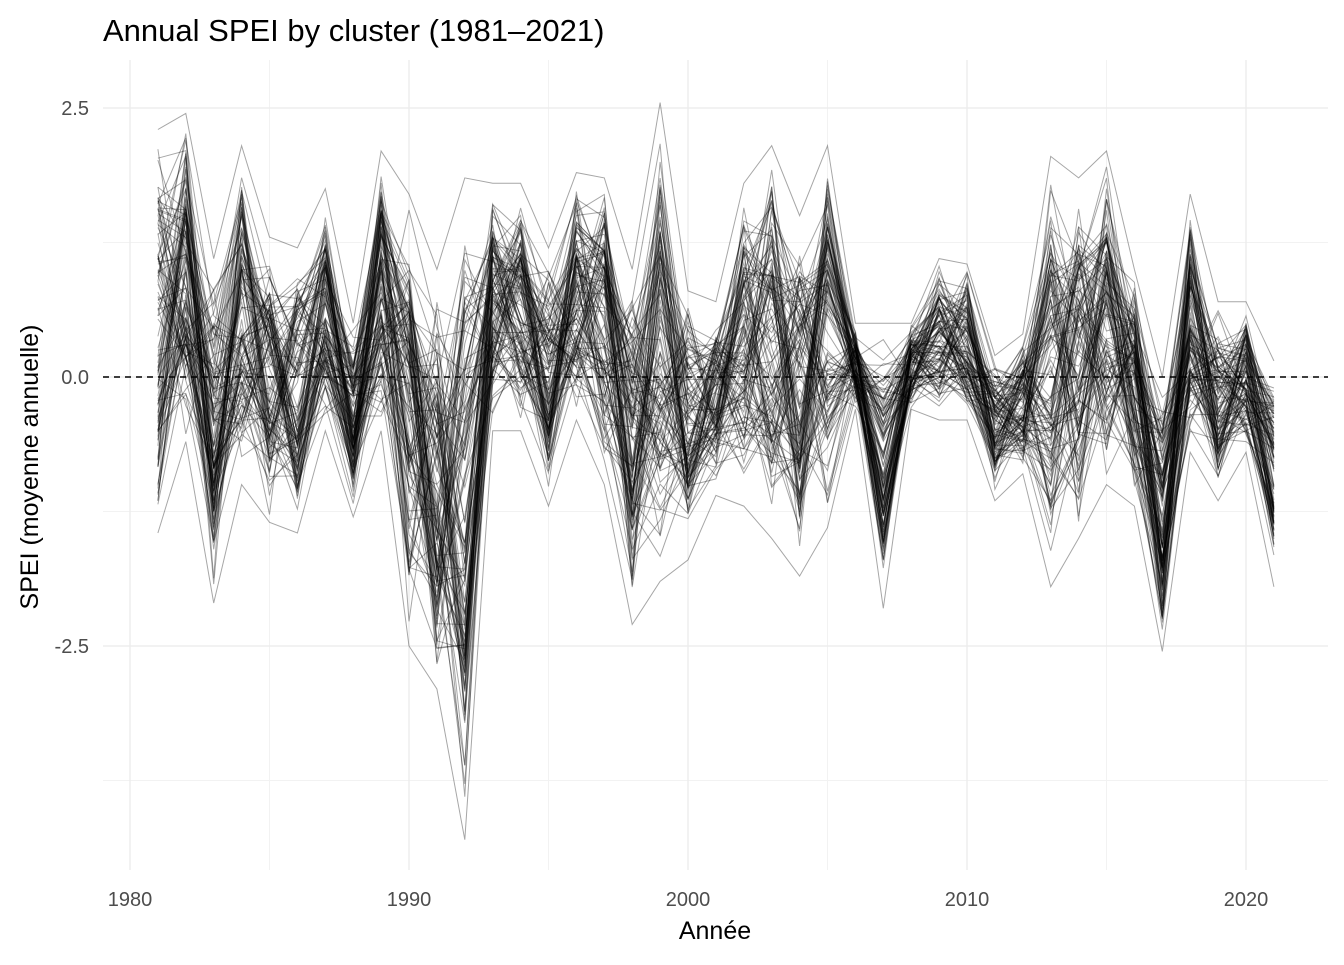 The height and width of the screenshot is (965, 1344). I want to click on x-axis-ticks: 1980 1990 2000 2010 2020, so click(688, 900).